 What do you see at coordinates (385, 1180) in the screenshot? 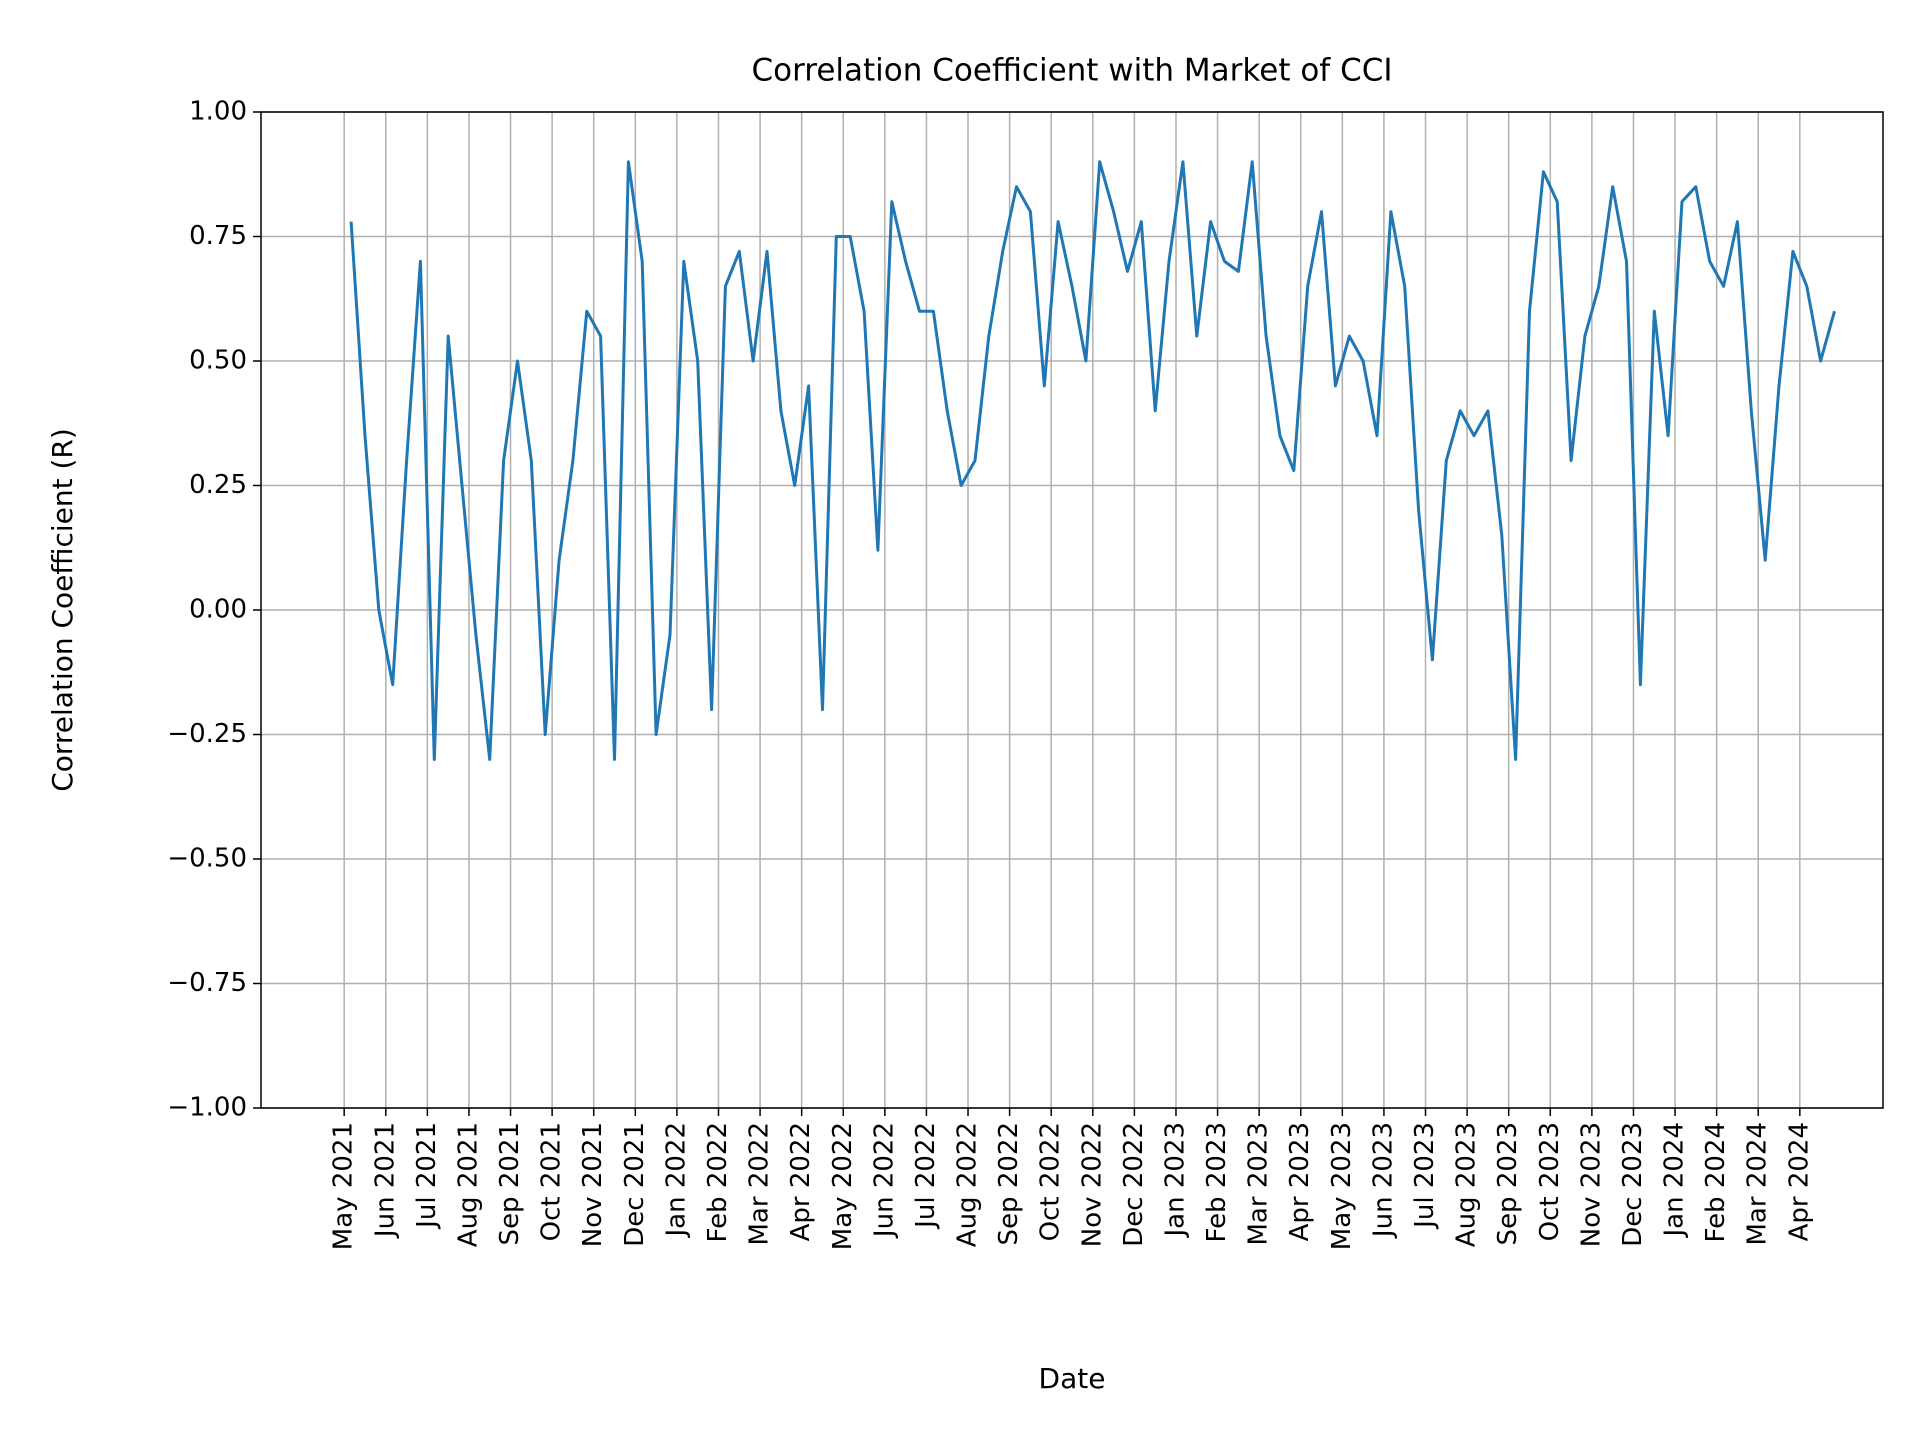
I see `x-tick-label: Jun 2021` at bounding box center [385, 1180].